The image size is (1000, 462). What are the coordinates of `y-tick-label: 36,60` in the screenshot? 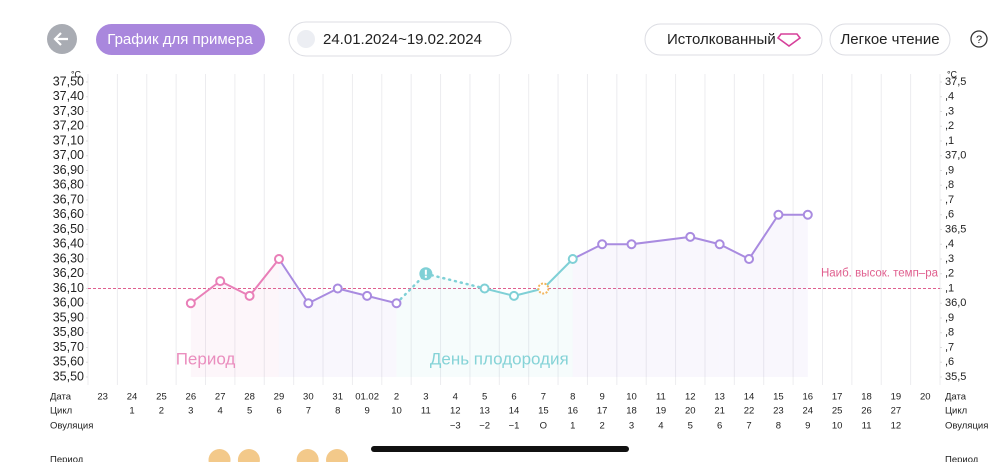 It's located at (68, 214).